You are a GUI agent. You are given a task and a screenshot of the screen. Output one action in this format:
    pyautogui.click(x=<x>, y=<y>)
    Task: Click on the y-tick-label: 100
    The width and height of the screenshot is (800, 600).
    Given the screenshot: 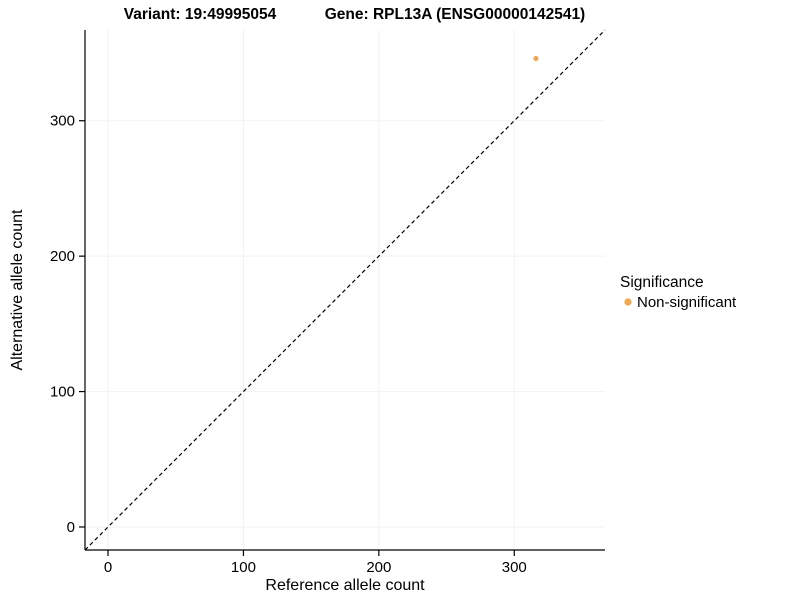 What is the action you would take?
    pyautogui.click(x=62, y=392)
    